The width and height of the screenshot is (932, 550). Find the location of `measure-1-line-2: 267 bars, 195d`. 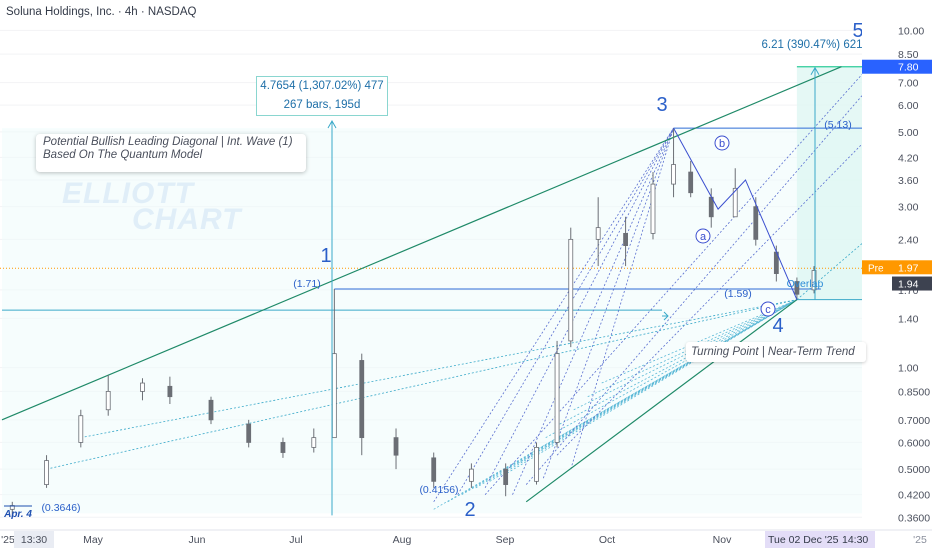

measure-1-line-2: 267 bars, 195d is located at coordinates (322, 105).